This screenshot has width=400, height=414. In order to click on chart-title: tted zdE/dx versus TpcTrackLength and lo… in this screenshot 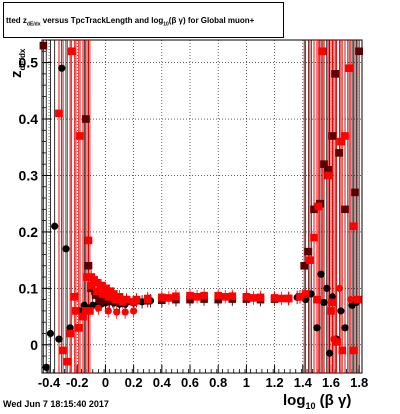, I will do `click(143, 20)`.